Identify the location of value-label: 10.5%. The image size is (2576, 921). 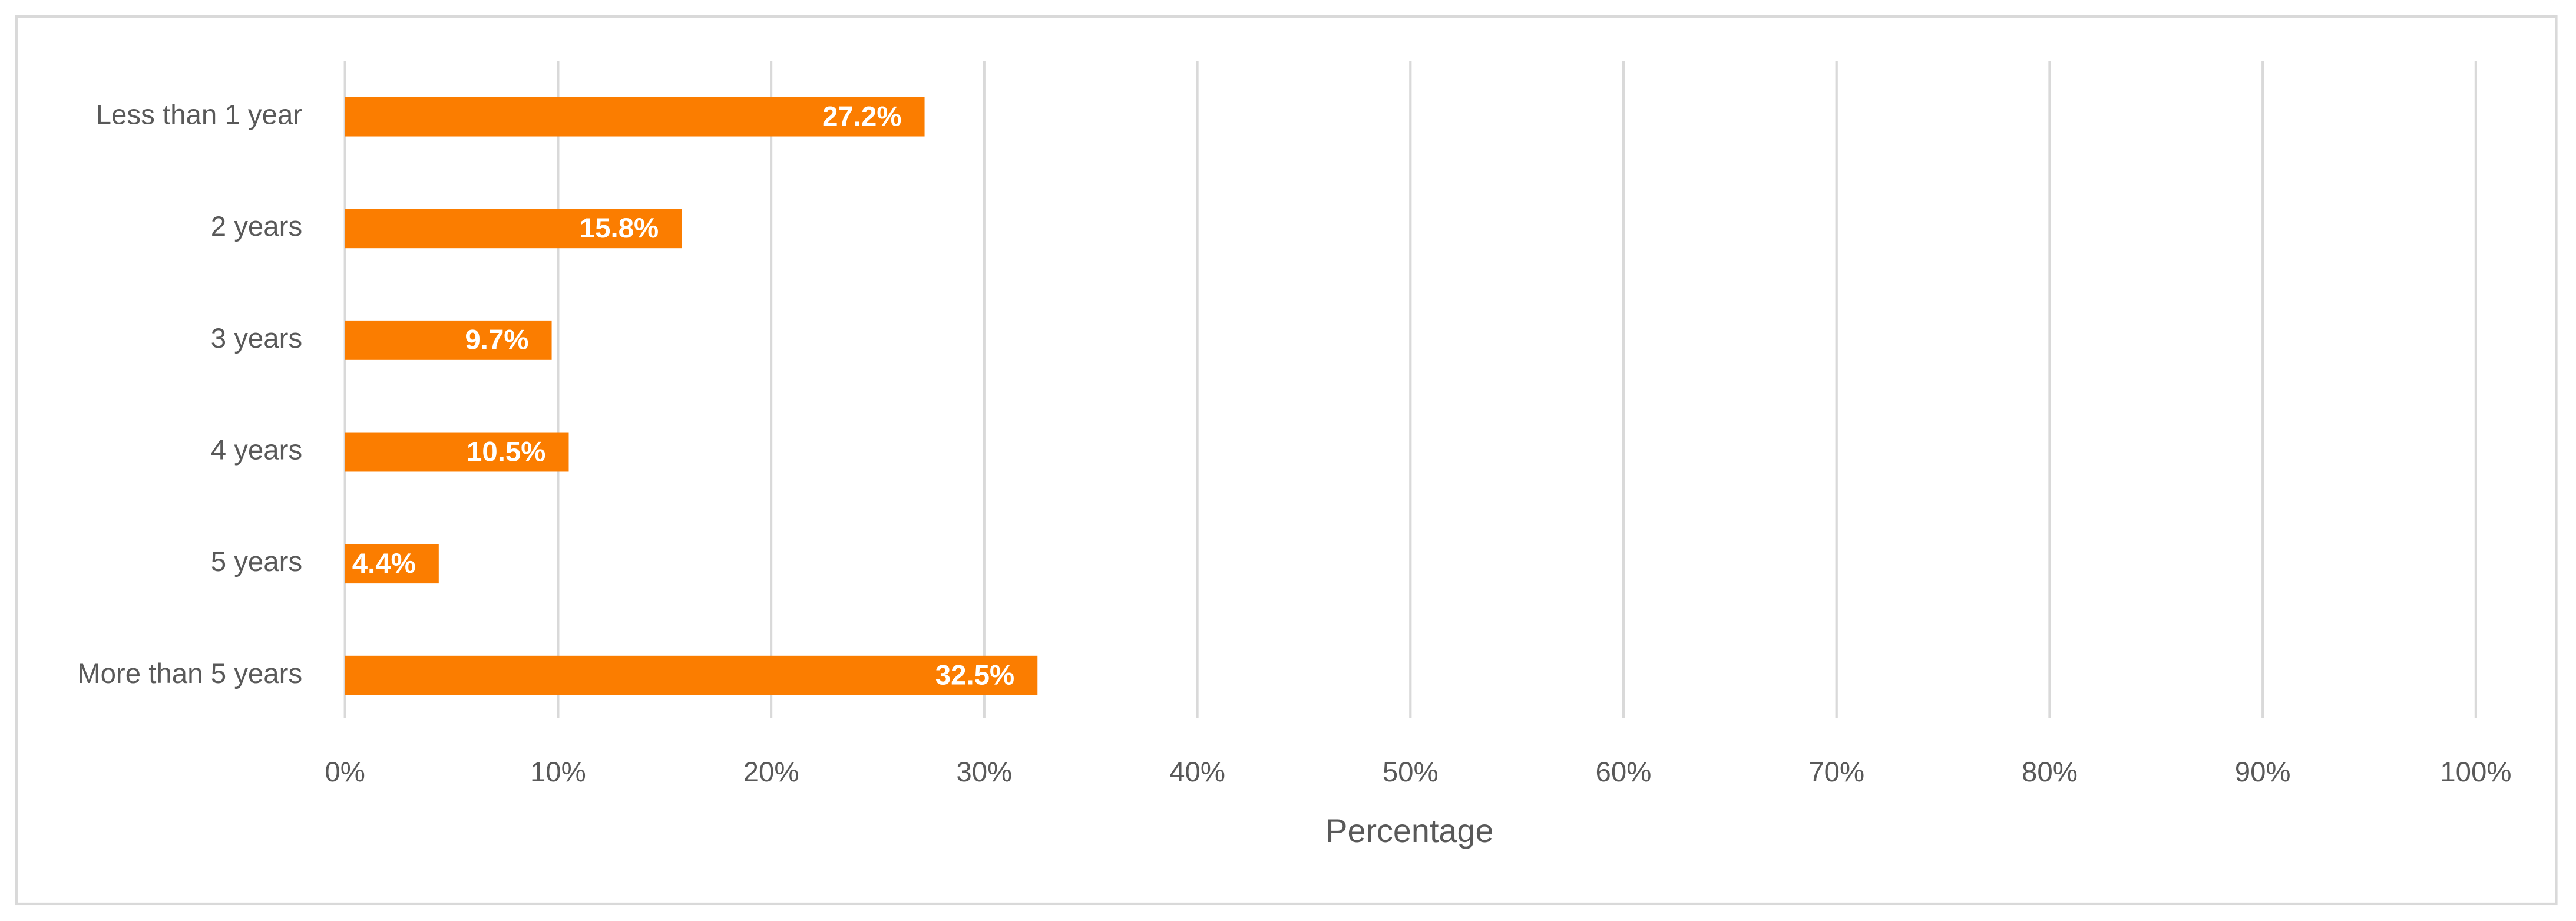
(506, 452).